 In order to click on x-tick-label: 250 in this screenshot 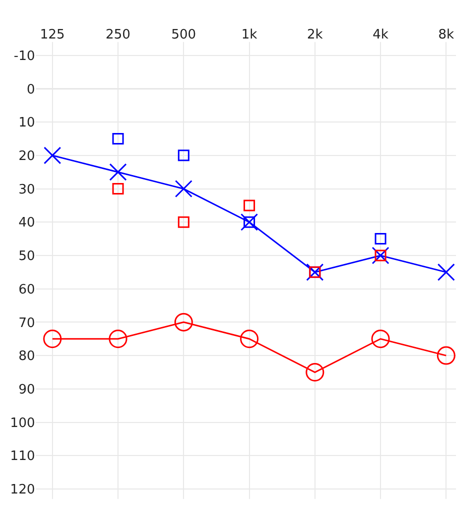, I will do `click(118, 34)`.